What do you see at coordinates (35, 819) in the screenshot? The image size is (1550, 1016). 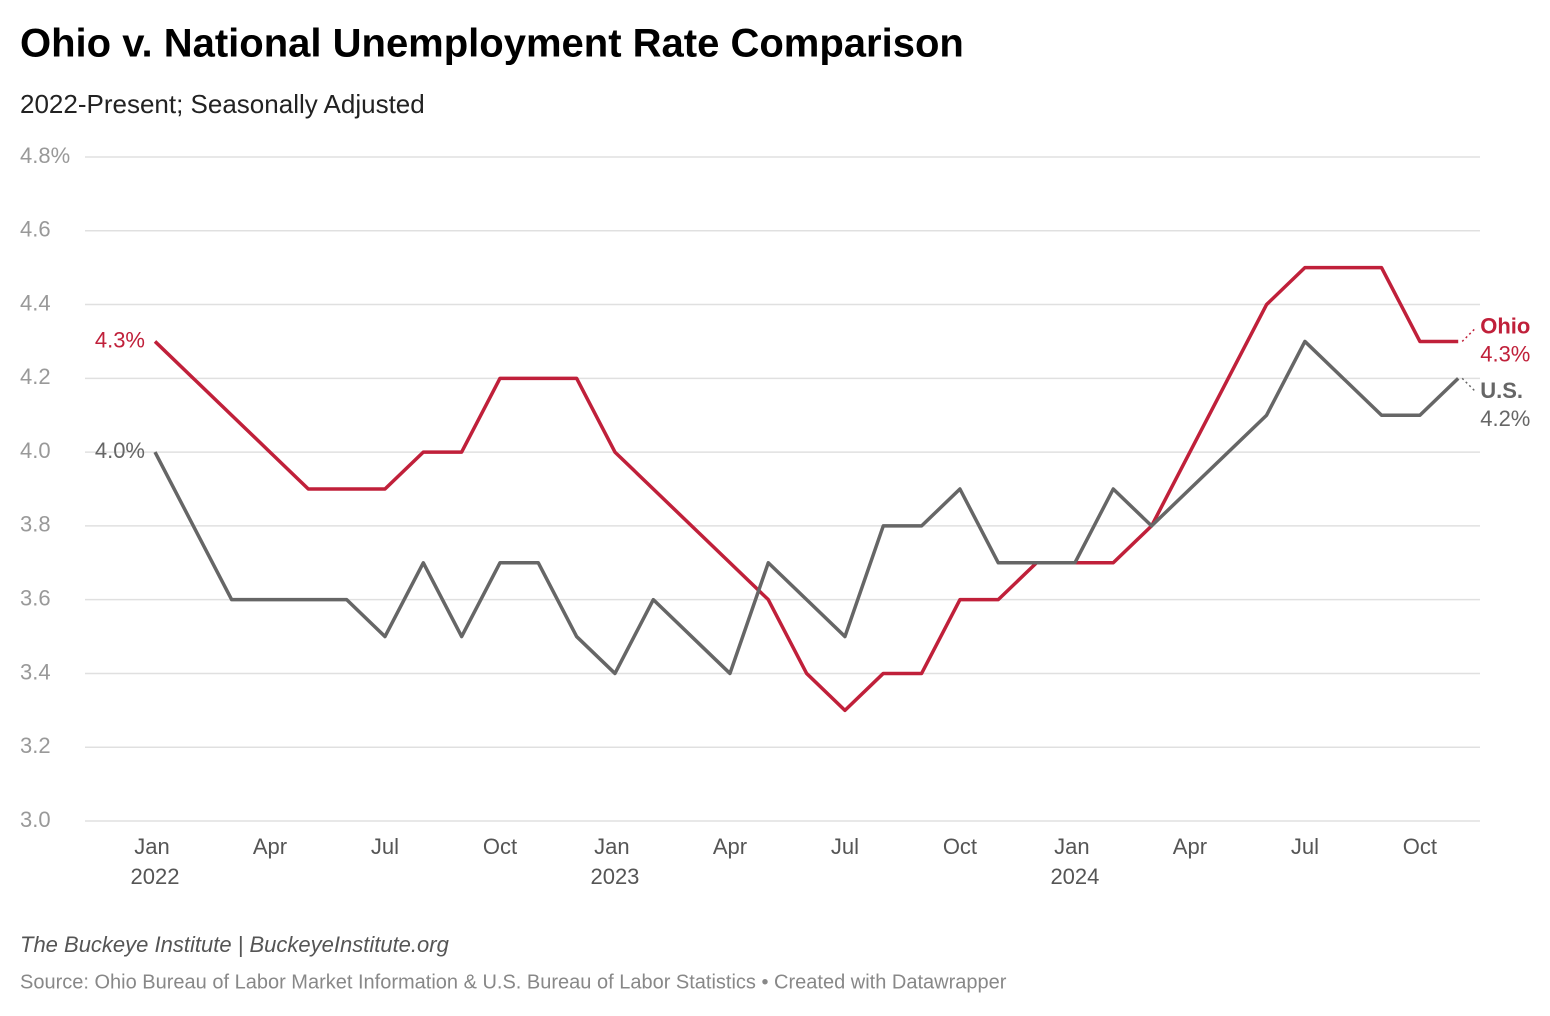 I see `y-tick-label: 3.0` at bounding box center [35, 819].